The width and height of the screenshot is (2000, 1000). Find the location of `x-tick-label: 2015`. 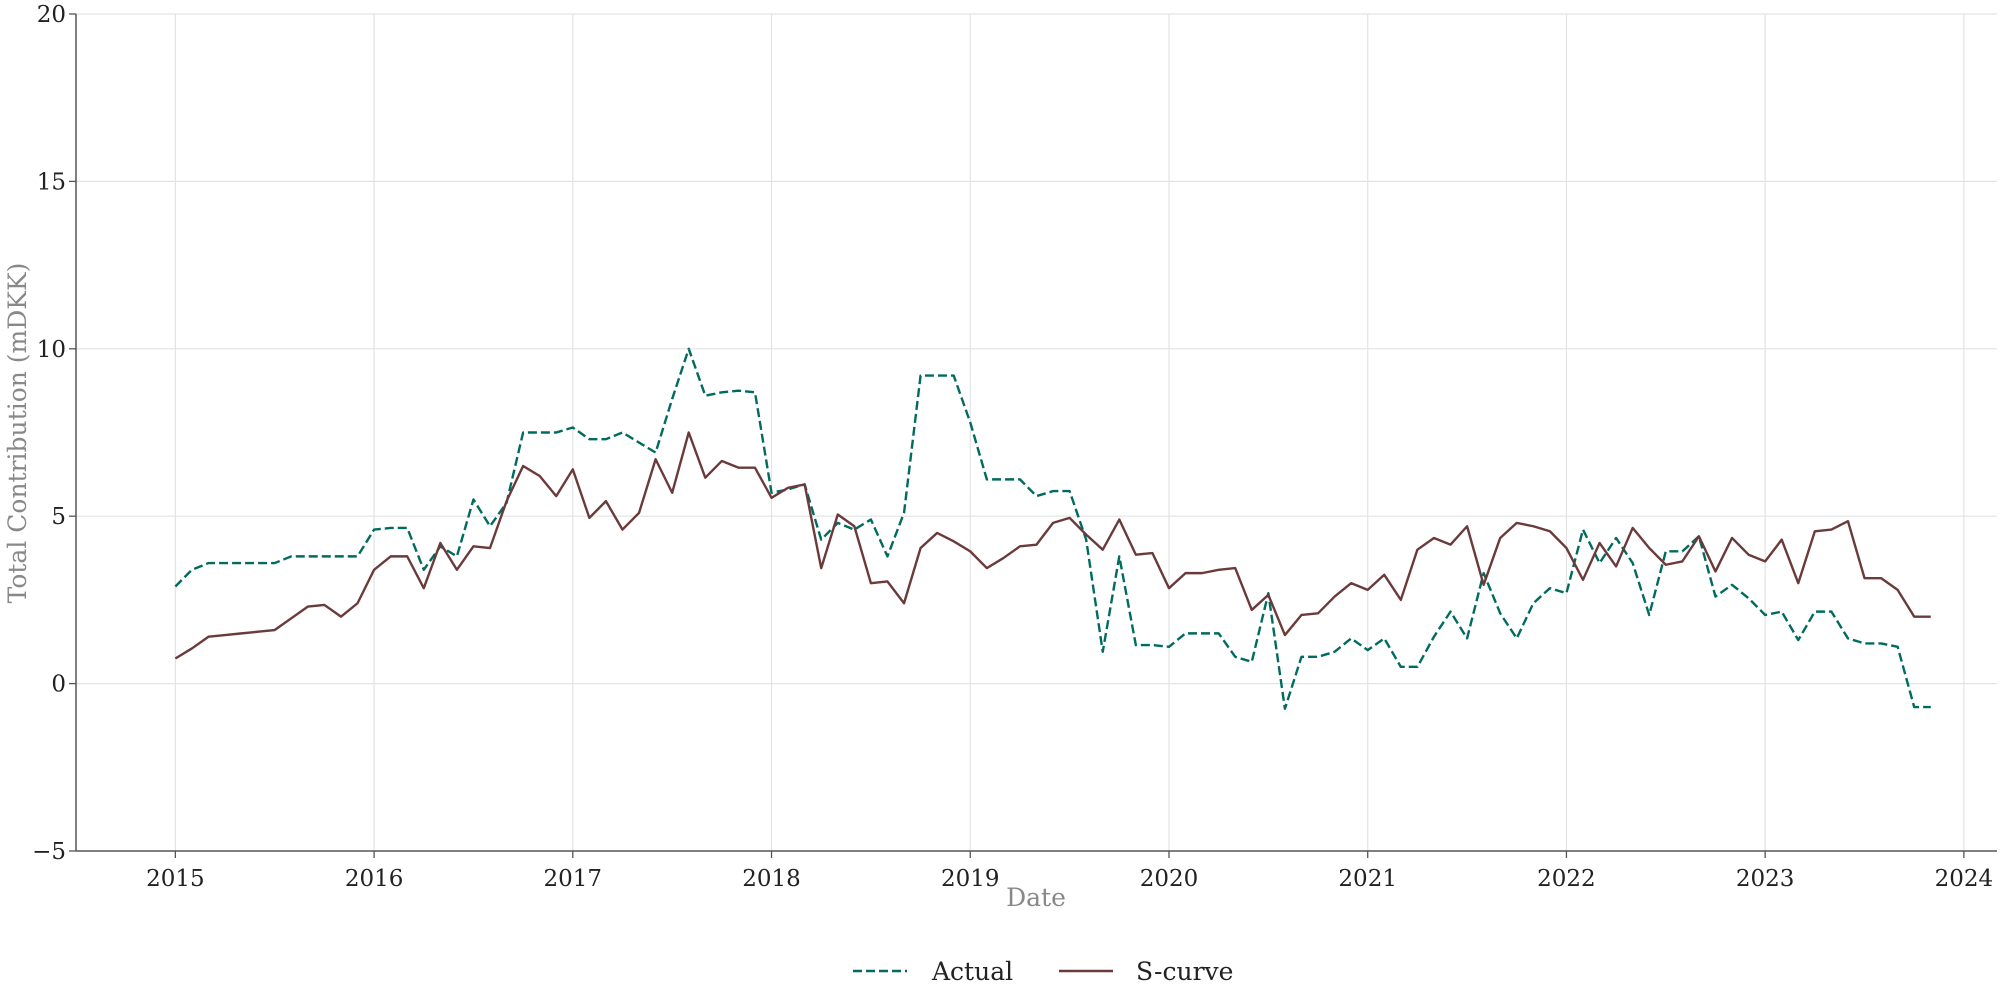

x-tick-label: 2015 is located at coordinates (175, 879).